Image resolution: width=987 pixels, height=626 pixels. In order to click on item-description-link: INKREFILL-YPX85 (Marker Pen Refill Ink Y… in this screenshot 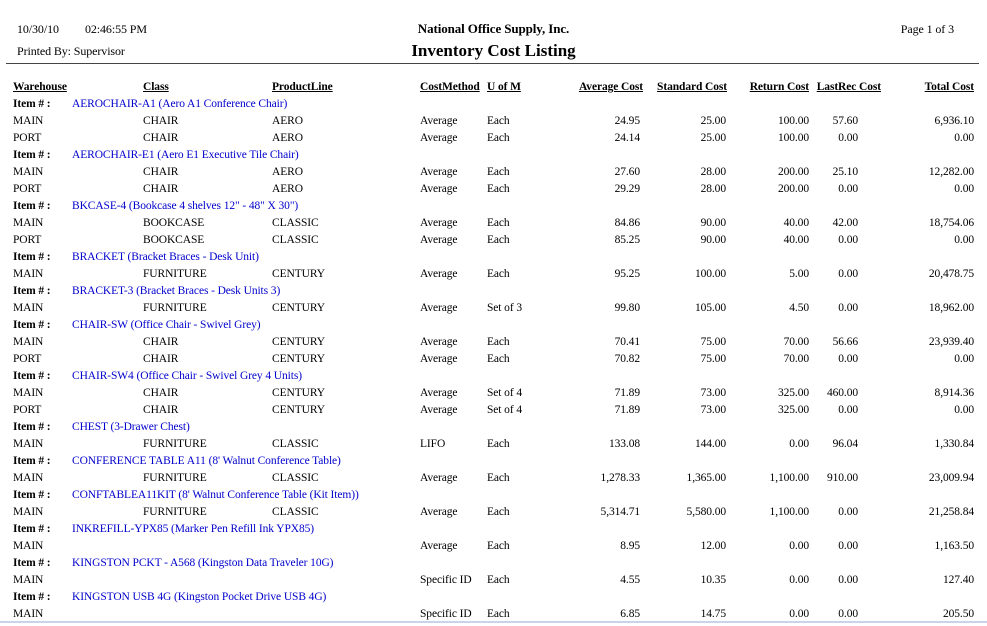, I will do `click(193, 529)`.